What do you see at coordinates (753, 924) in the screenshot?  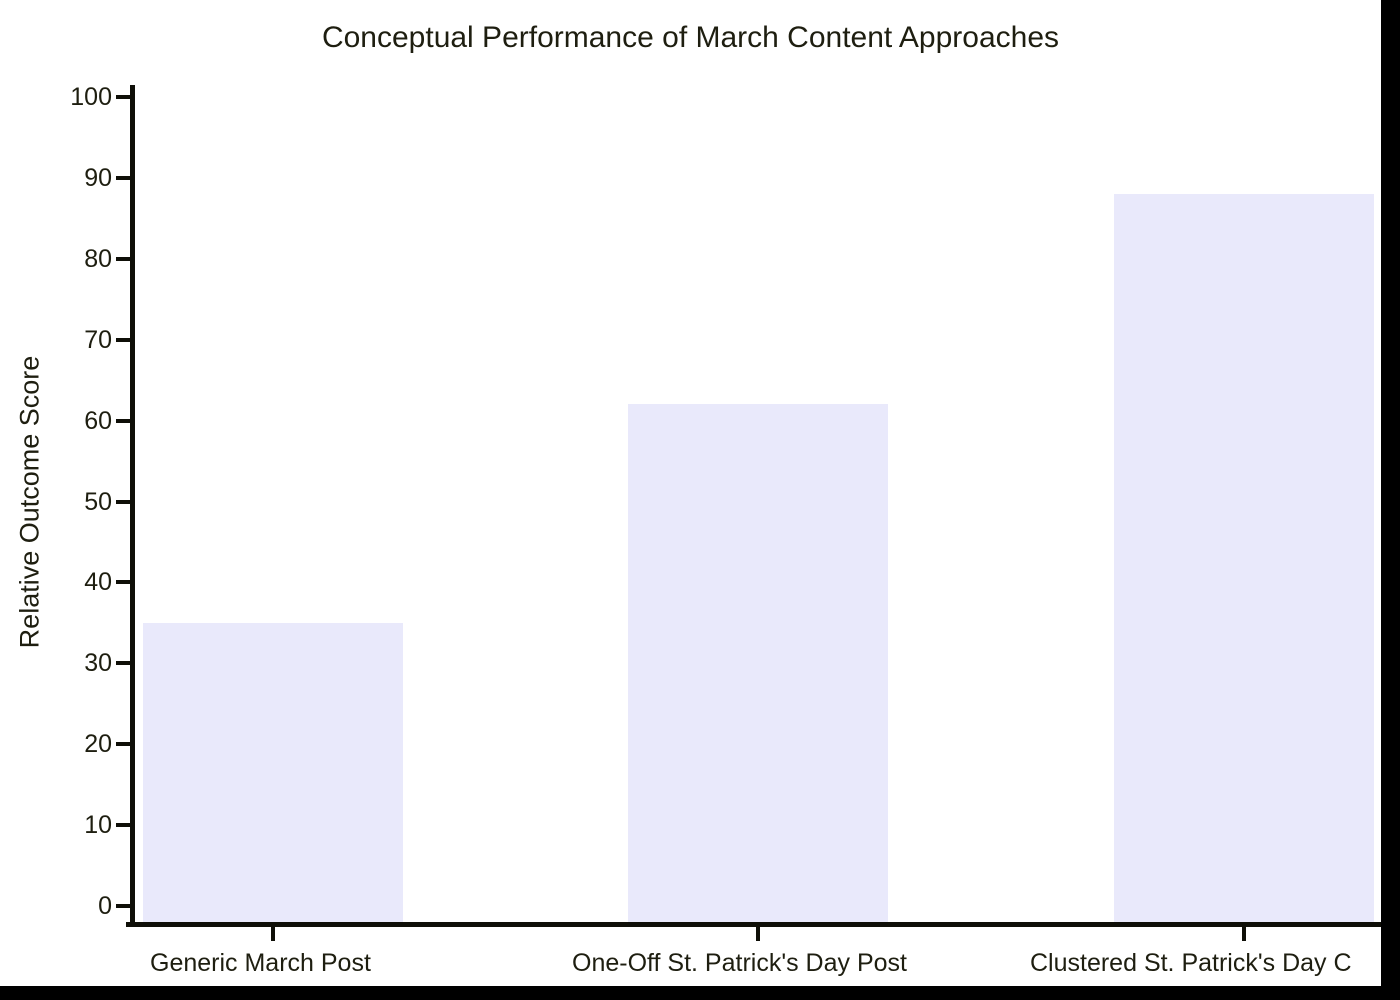 I see `x-axis-line` at bounding box center [753, 924].